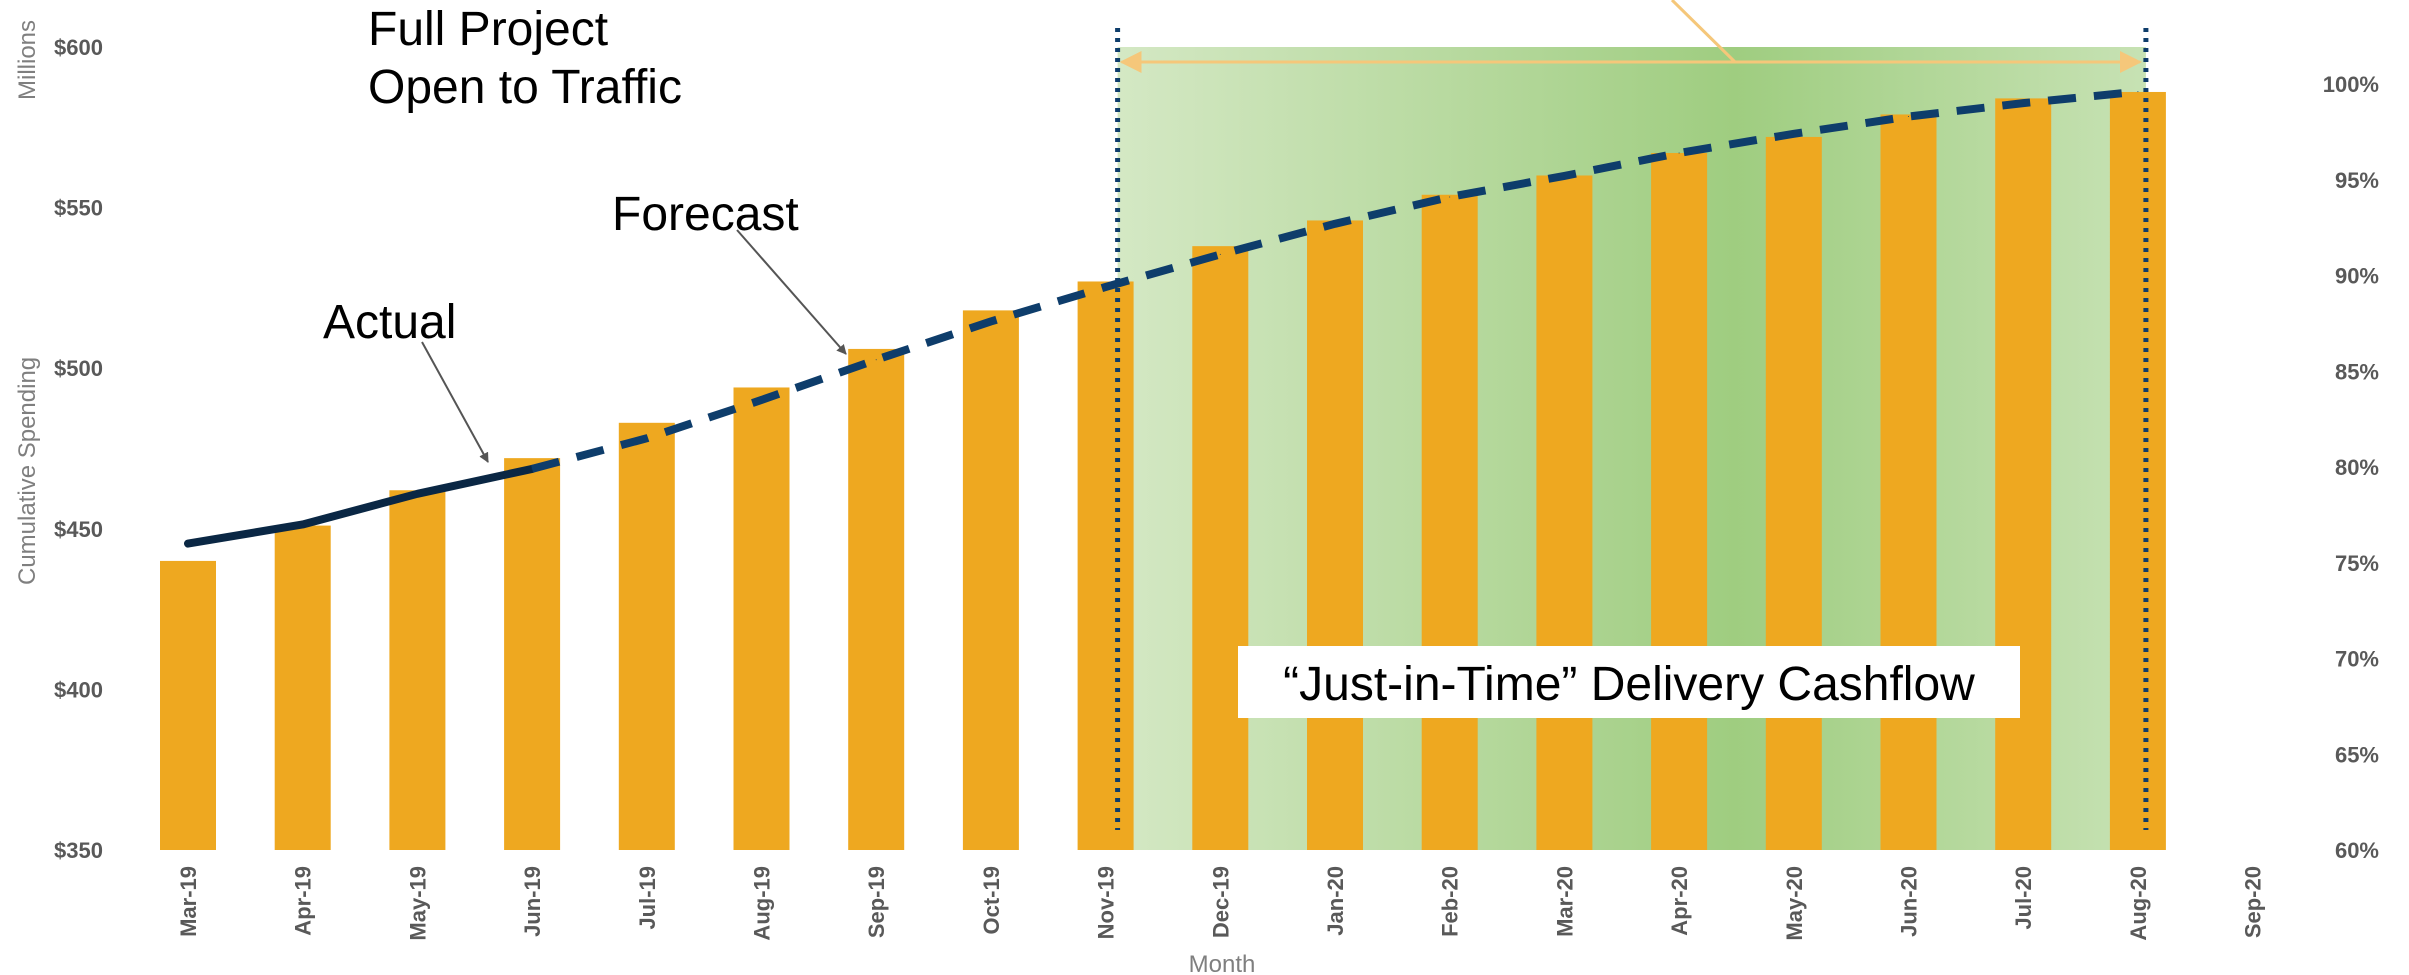 The height and width of the screenshot is (975, 2409). What do you see at coordinates (27, 60) in the screenshot?
I see `y-axis-unit-label: Millions` at bounding box center [27, 60].